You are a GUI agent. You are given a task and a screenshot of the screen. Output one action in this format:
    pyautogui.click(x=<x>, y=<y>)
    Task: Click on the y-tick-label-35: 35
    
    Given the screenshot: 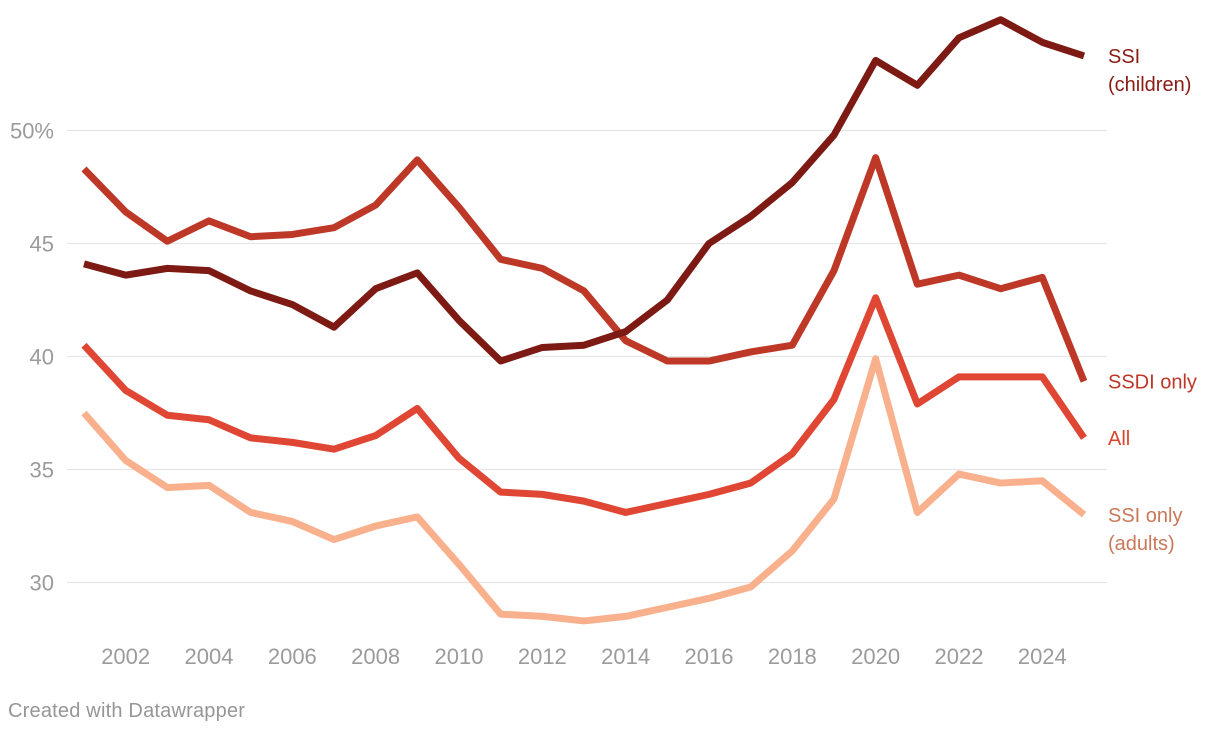 What is the action you would take?
    pyautogui.click(x=42, y=469)
    